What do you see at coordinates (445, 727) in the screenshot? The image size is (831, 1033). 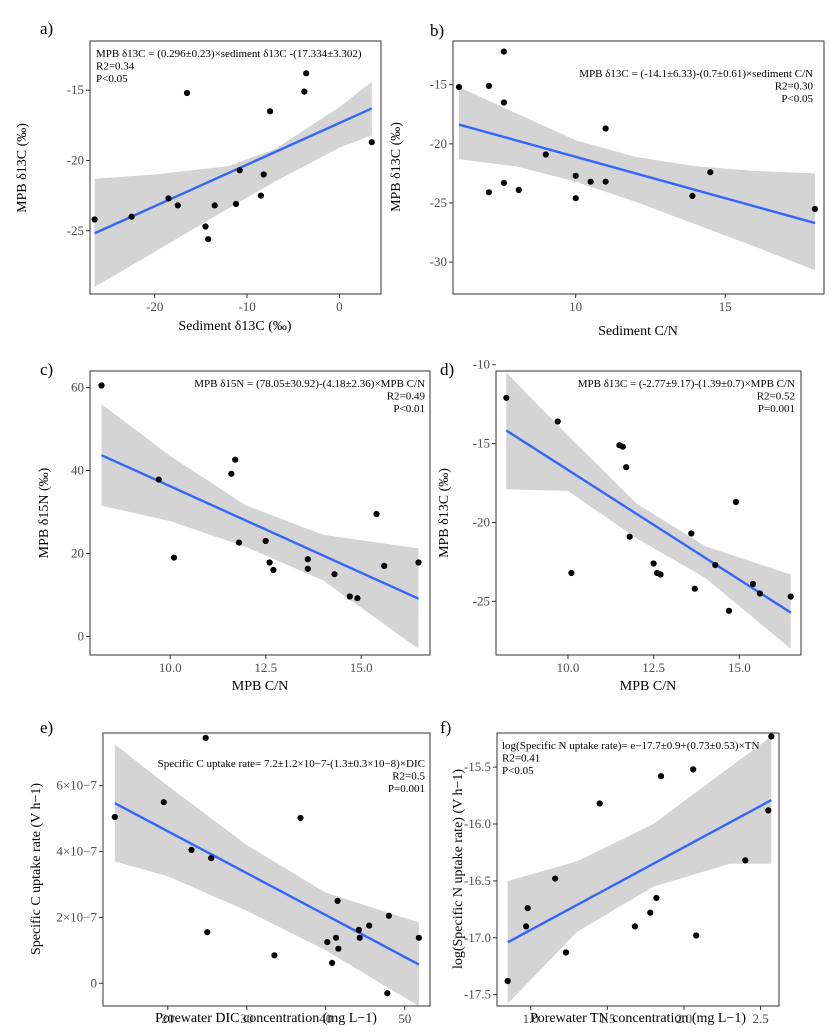 I see `panel-label: f)` at bounding box center [445, 727].